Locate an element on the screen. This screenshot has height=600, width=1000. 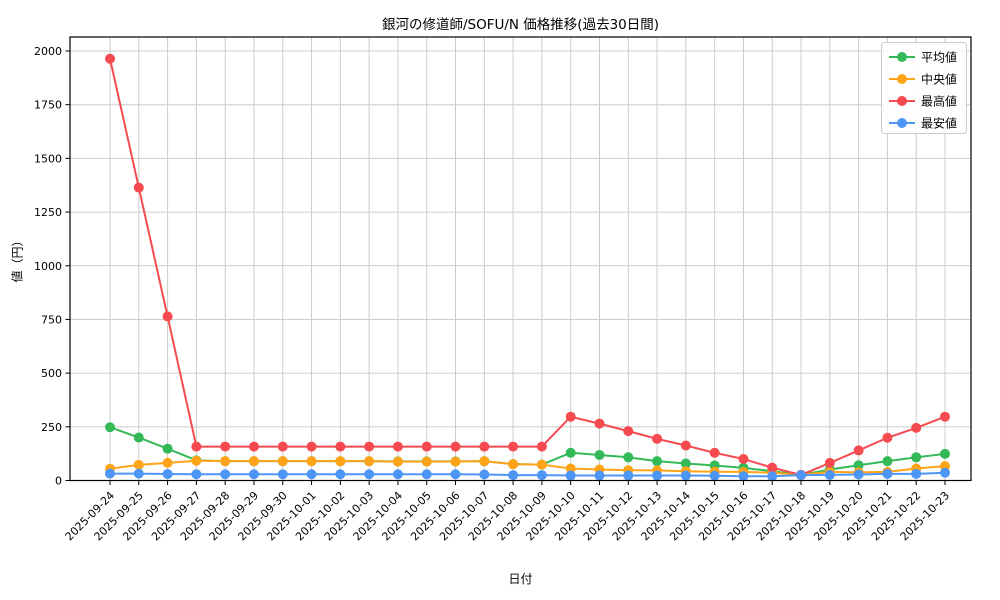
y-axis-label: 値（円） is located at coordinates (17, 258).